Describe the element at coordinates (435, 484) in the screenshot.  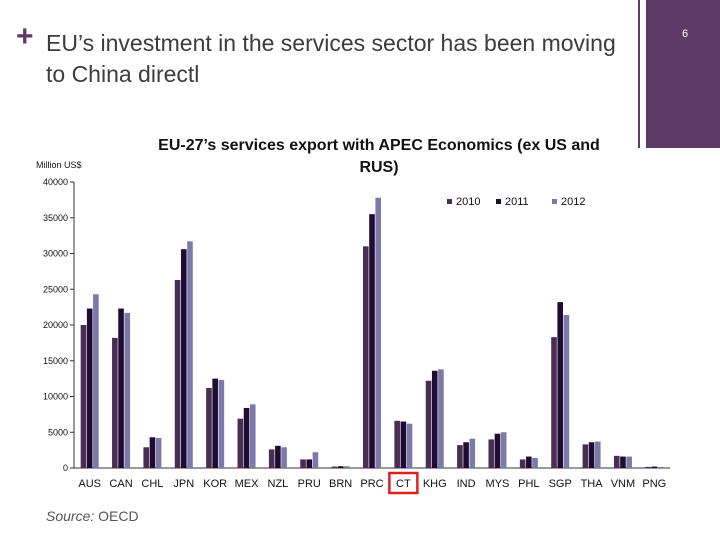
I see `x-tick-label: KHG` at that location.